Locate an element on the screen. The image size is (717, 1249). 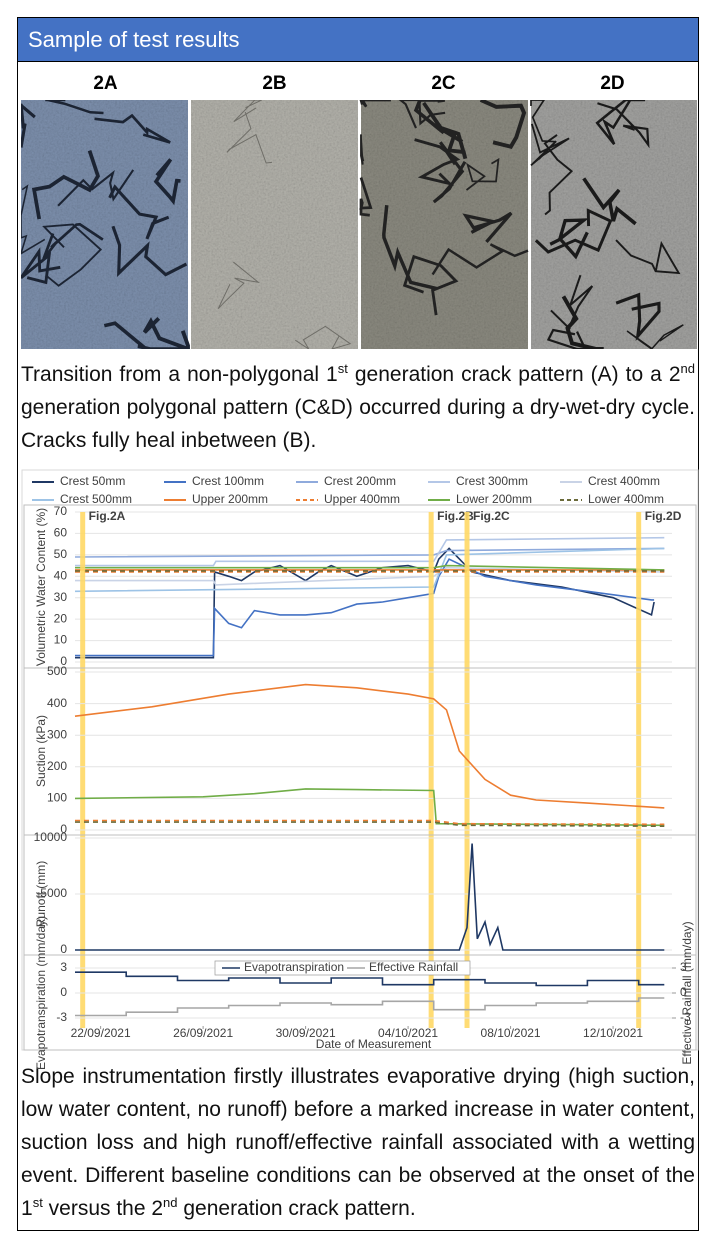
text: generation crack pattern (A) to a 2 is located at coordinates (514, 374).